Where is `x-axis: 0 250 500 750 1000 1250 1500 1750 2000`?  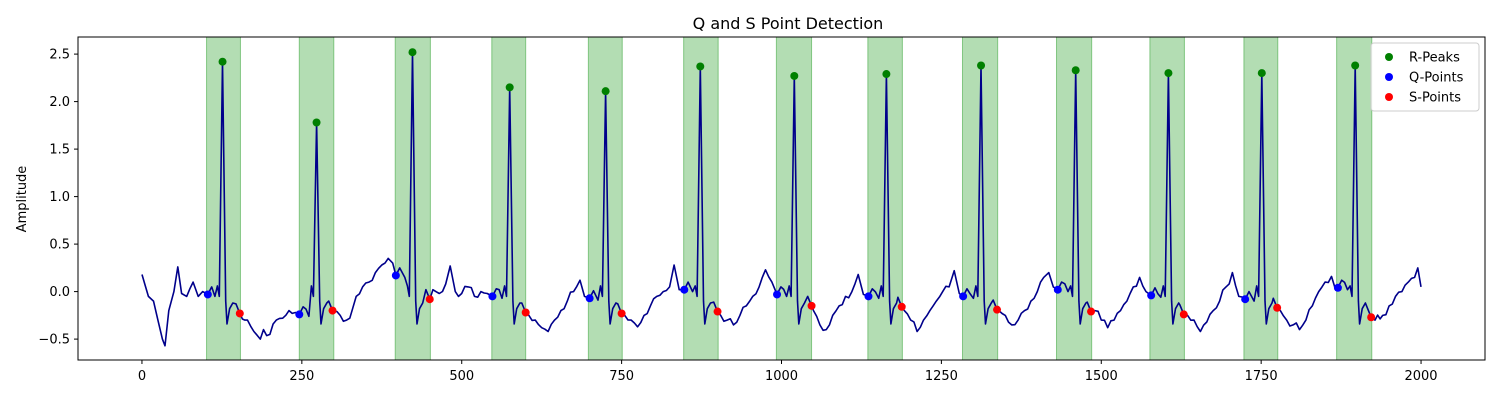
x-axis: 0 250 500 750 1000 1250 1500 1750 2000 is located at coordinates (788, 372).